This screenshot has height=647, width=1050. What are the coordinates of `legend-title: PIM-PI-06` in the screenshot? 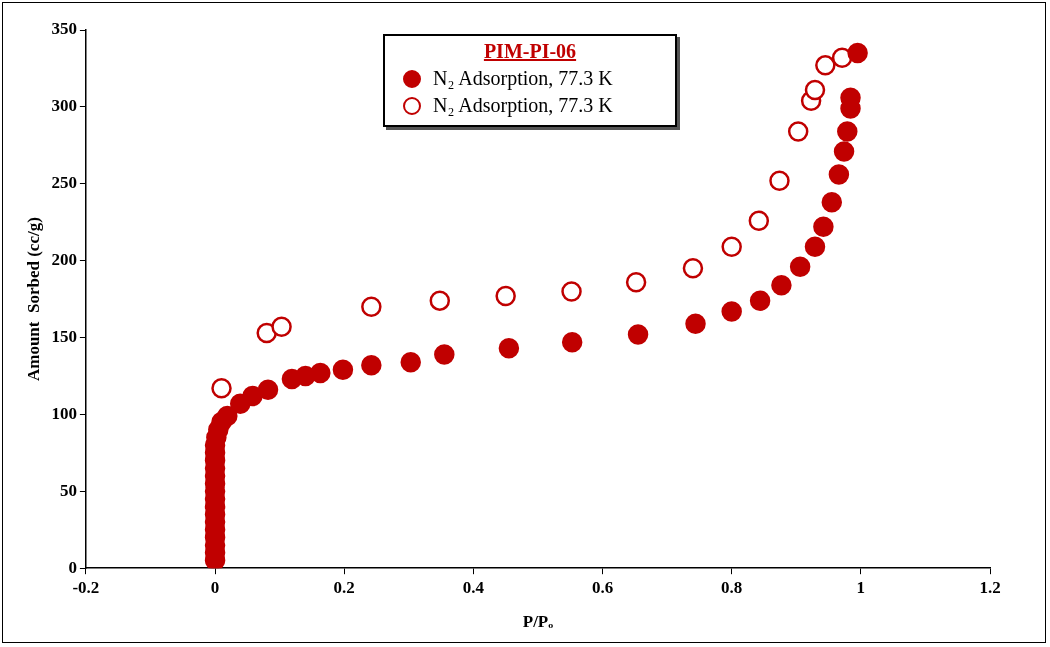 It's located at (530, 51).